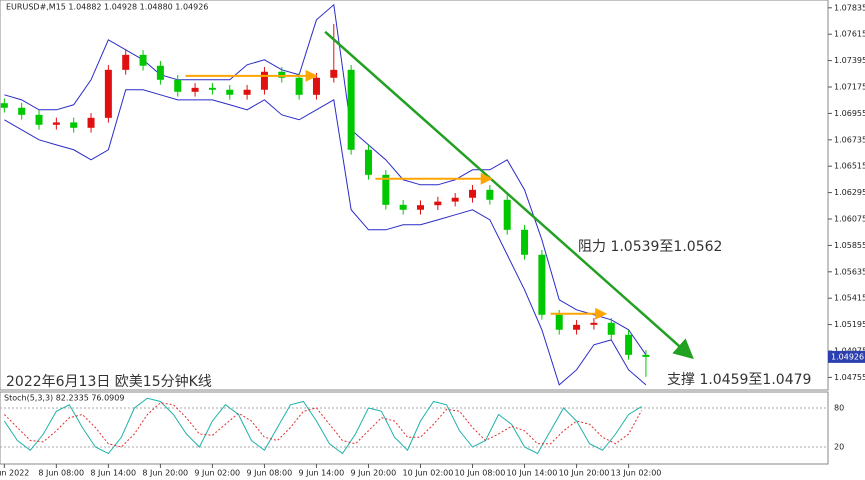 The height and width of the screenshot is (480, 865). I want to click on y-tick-label: 1.06735, so click(849, 139).